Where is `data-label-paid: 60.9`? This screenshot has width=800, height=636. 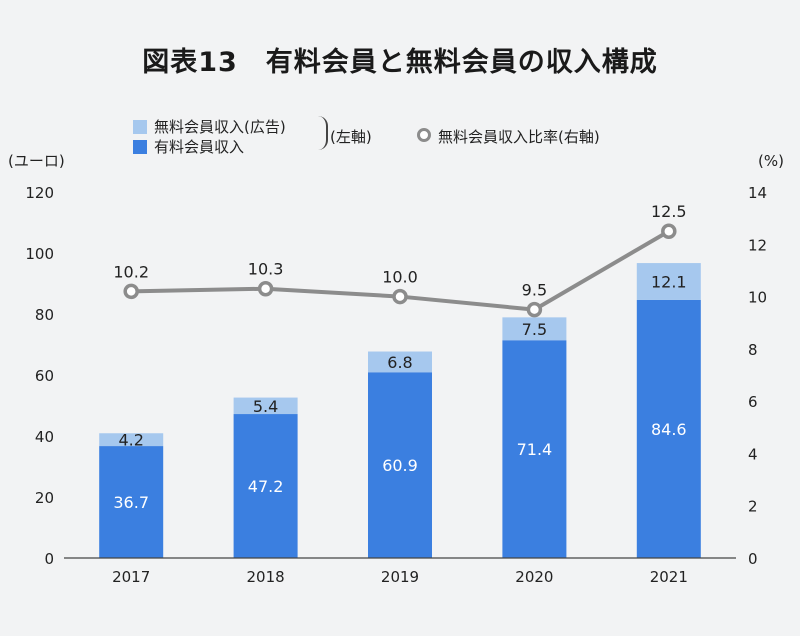
data-label-paid: 60.9 is located at coordinates (400, 465).